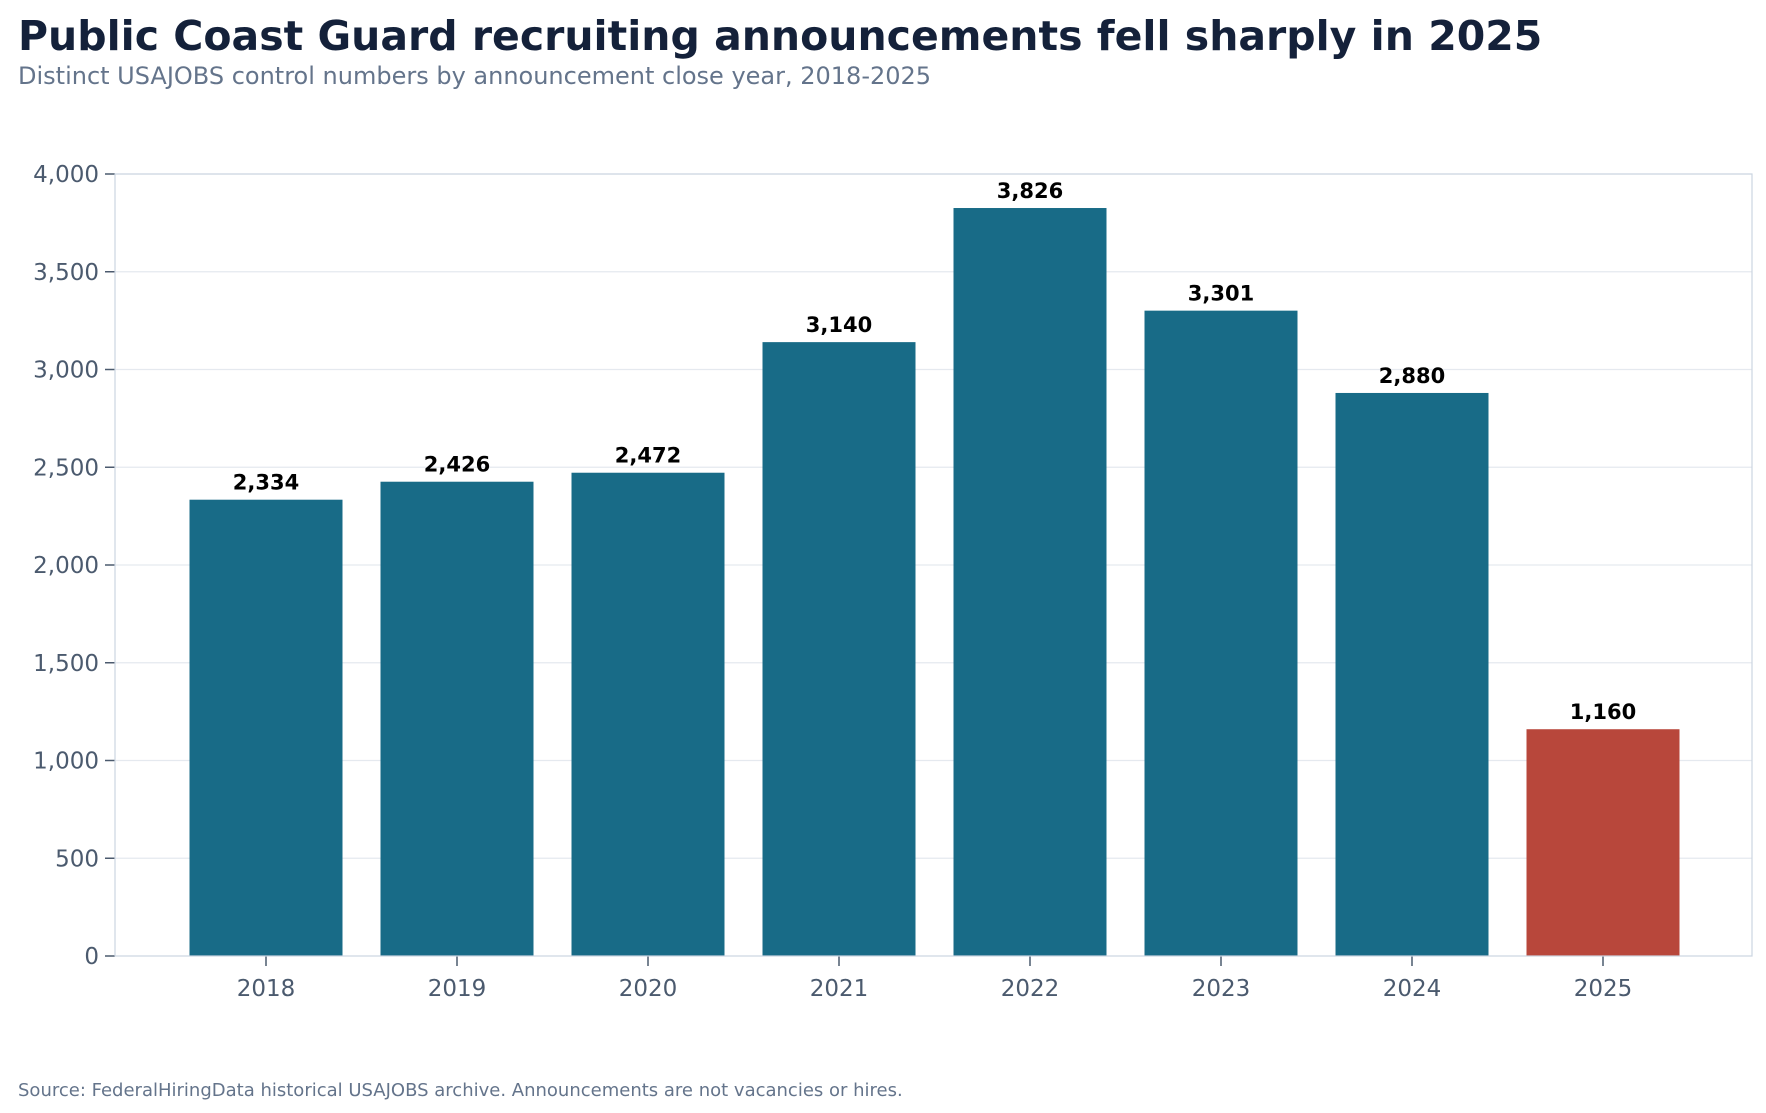 The width and height of the screenshot is (1766, 1113). I want to click on y-tick-label: 3,000, so click(66, 371).